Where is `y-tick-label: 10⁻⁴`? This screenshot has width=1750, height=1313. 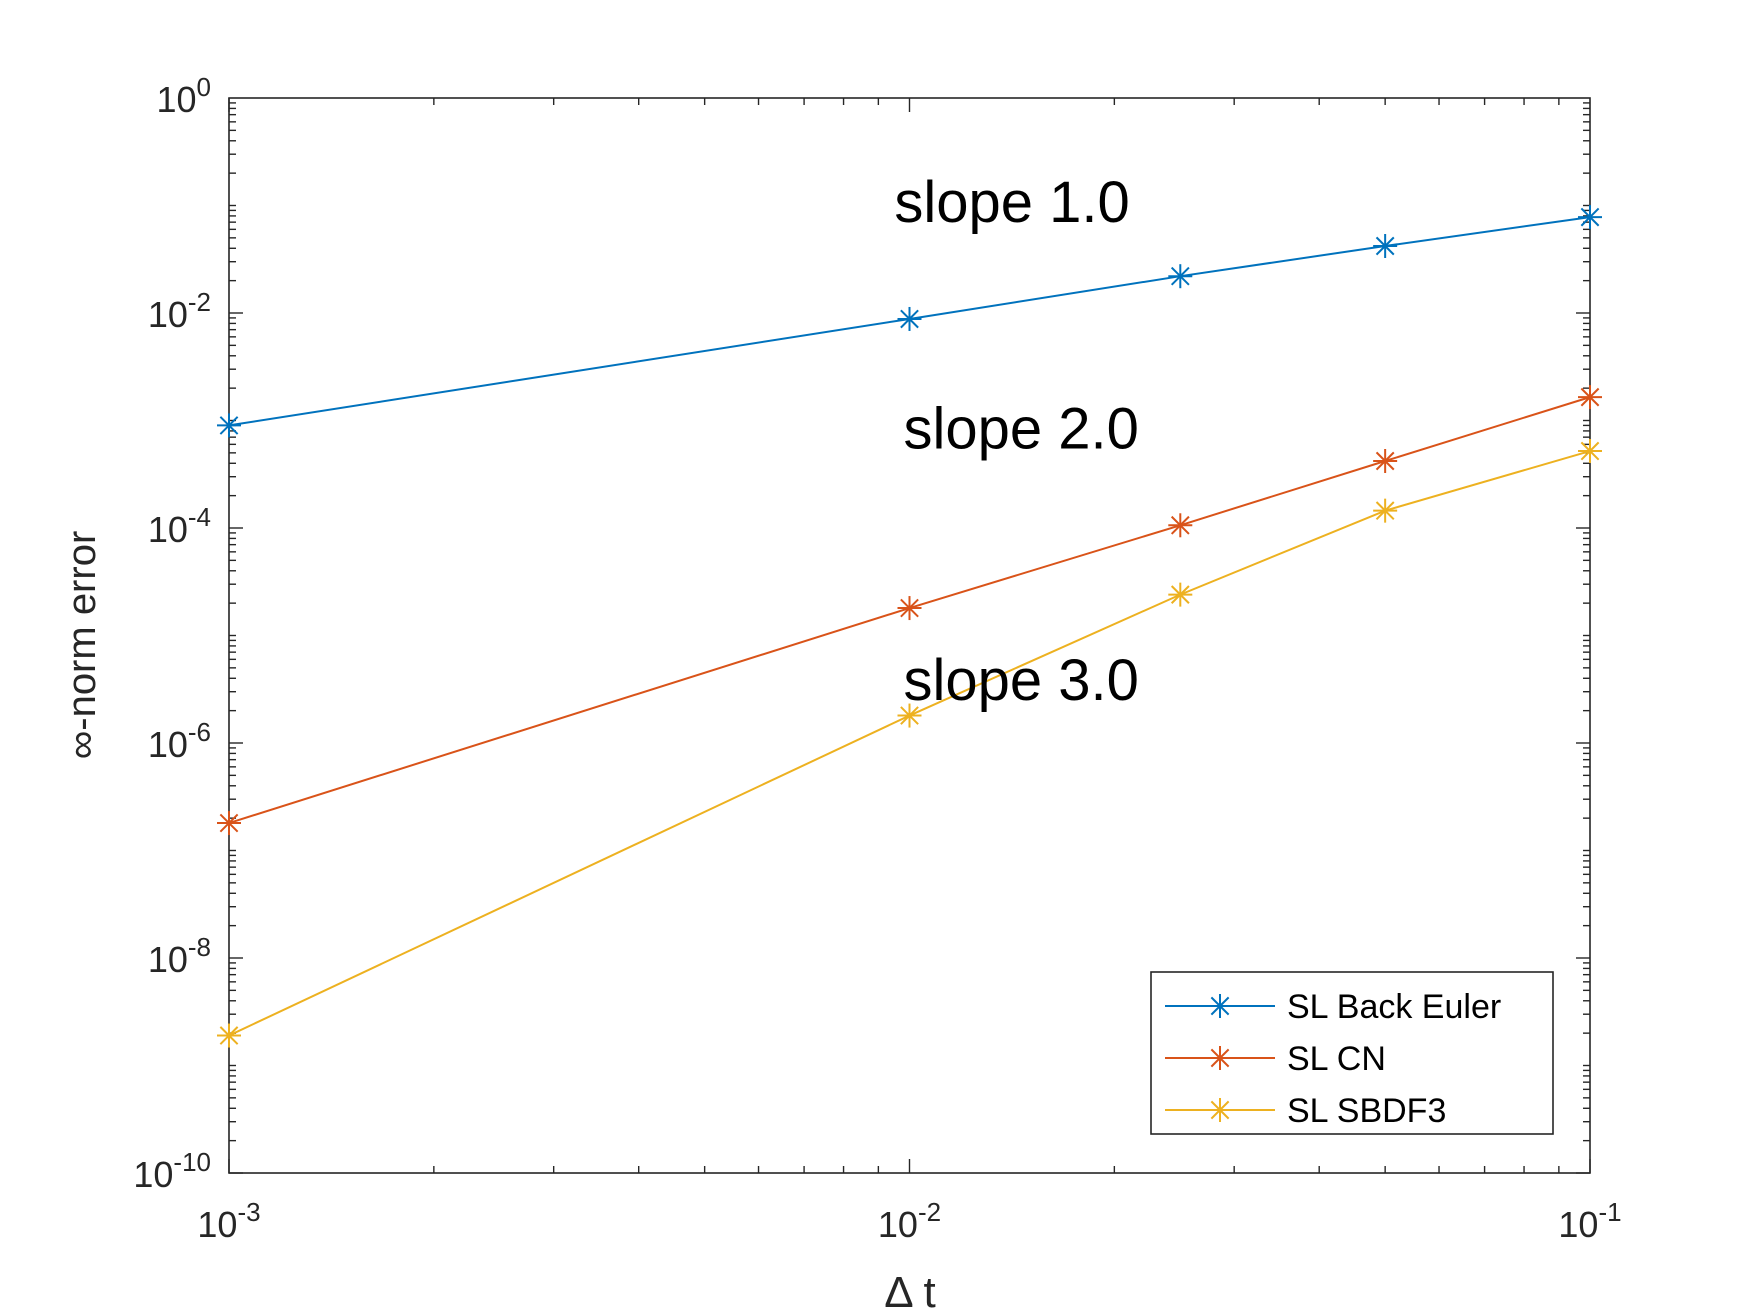
y-tick-label: 10⁻⁴ is located at coordinates (179, 526).